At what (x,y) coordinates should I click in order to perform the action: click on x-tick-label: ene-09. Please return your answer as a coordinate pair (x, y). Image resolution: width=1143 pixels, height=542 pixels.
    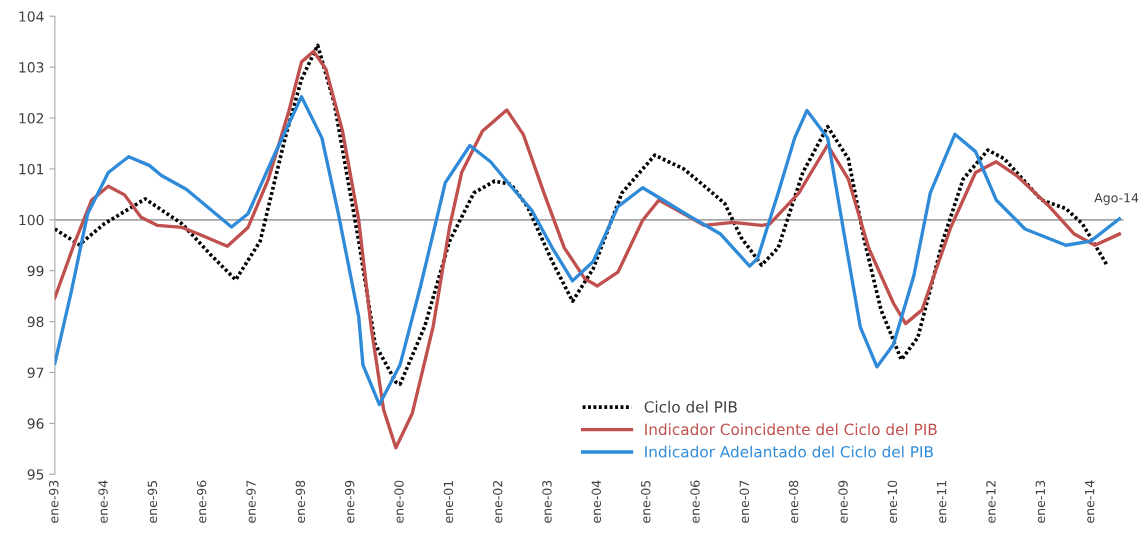
    Looking at the image, I should click on (843, 501).